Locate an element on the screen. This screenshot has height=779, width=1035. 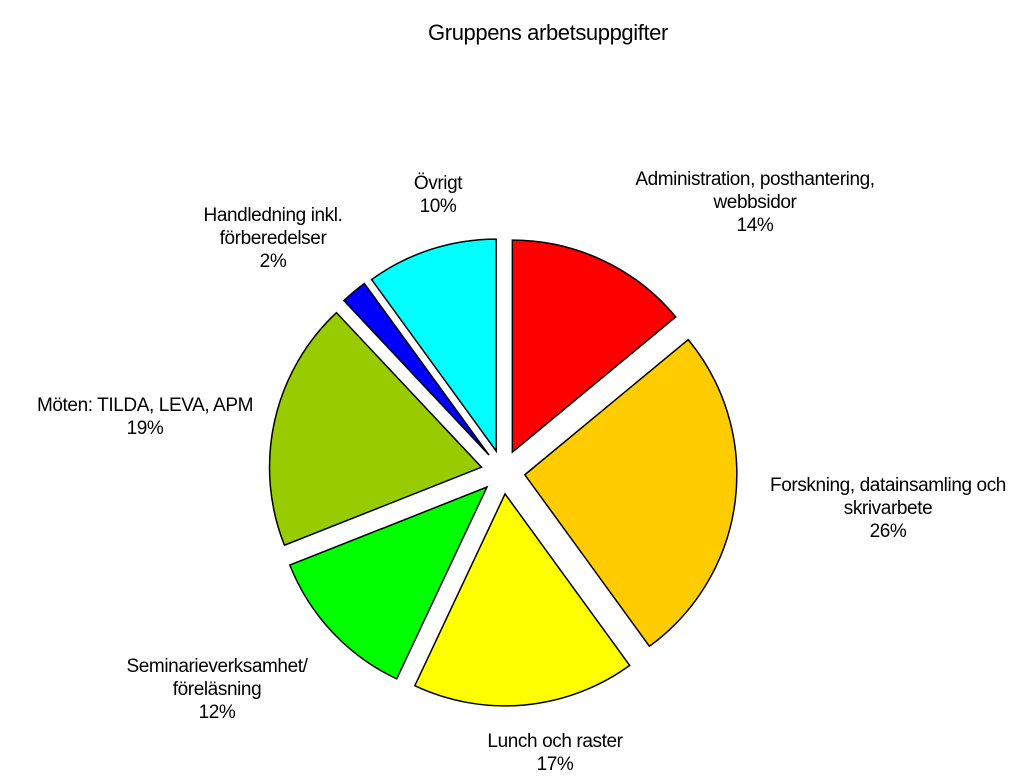
category-label: Lunch och raster is located at coordinates (555, 741).